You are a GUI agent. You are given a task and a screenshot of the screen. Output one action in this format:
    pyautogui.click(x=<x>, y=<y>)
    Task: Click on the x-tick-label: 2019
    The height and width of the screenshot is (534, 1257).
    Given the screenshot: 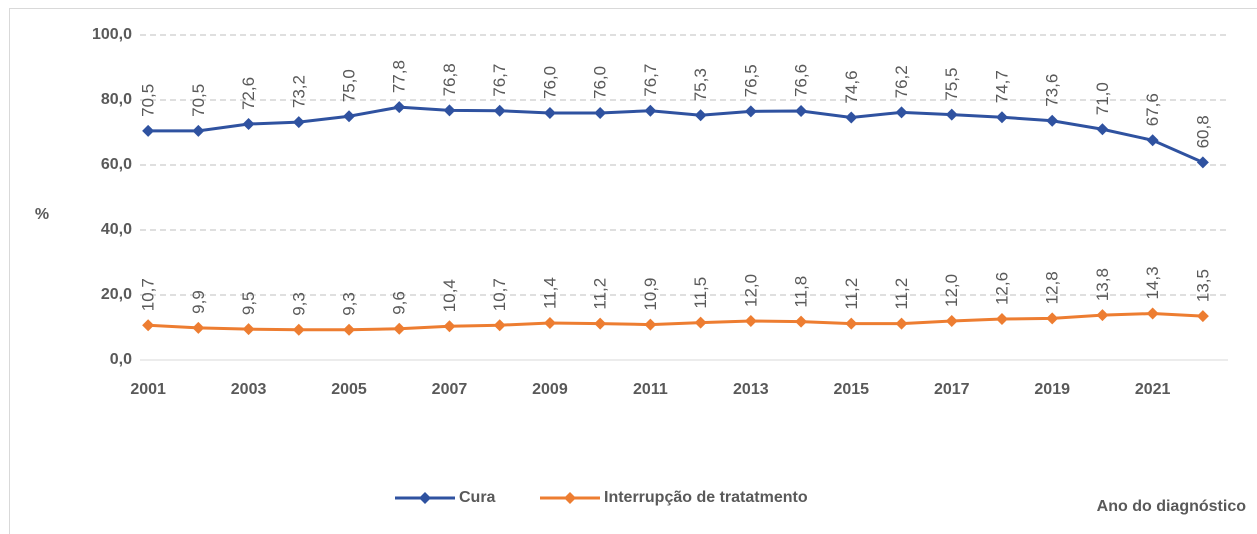 What is the action you would take?
    pyautogui.click(x=1052, y=389)
    